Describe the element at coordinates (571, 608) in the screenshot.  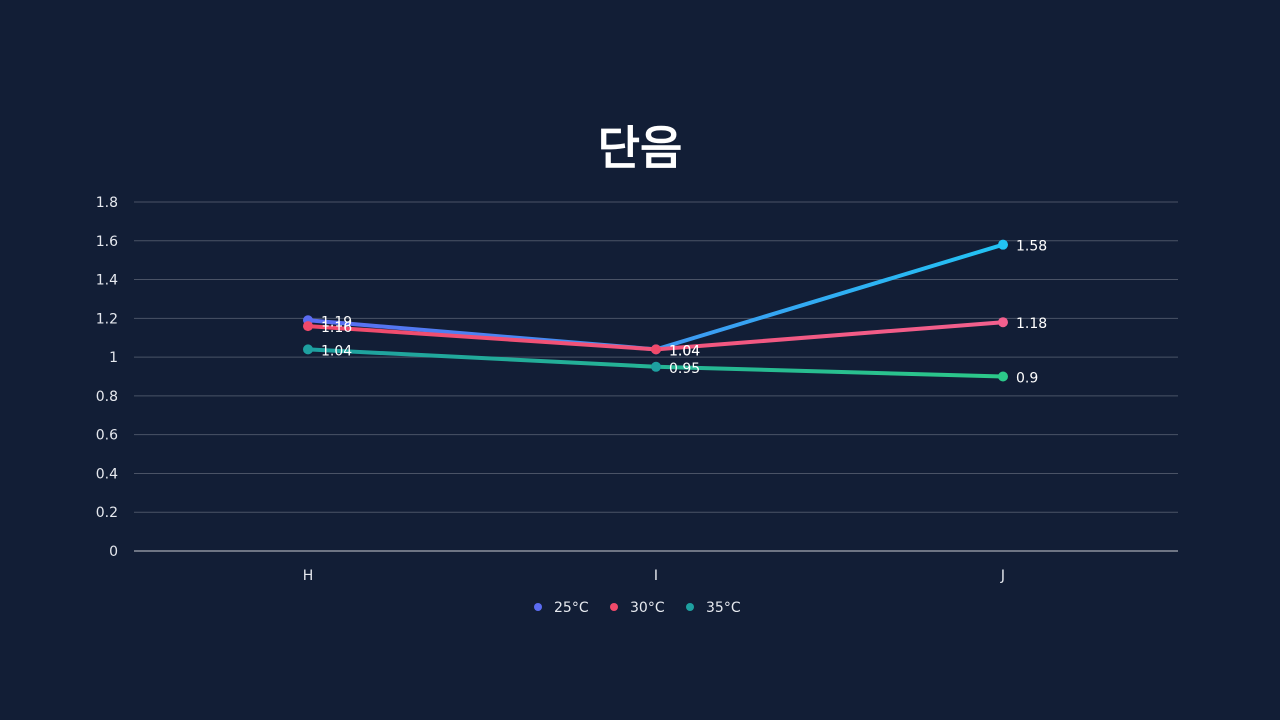
I see `legend-label: 25°C` at that location.